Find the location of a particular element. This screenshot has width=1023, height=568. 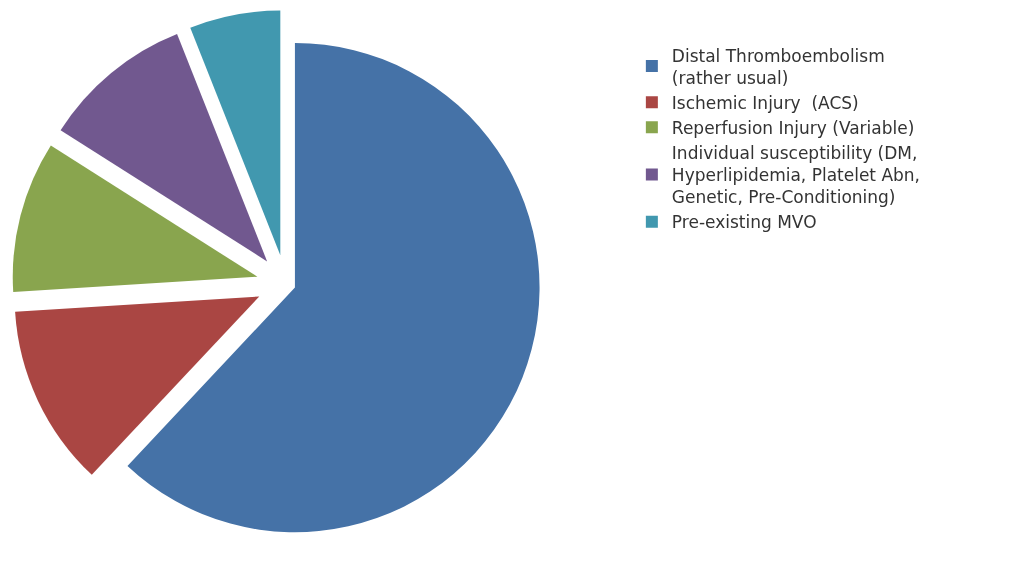

legend-label: Ischemic Injury (ACS) is located at coordinates (765, 102).